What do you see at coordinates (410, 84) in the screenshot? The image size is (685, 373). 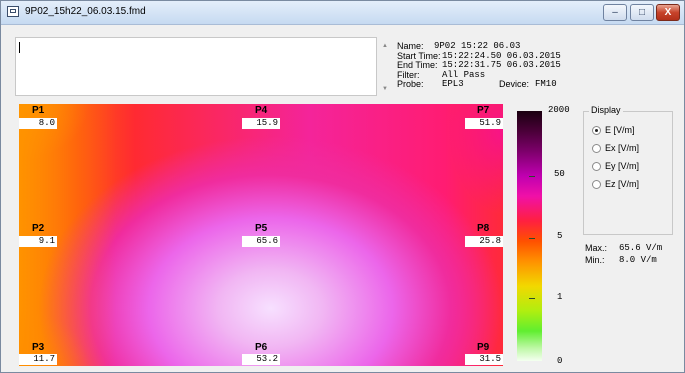 I see `probe-label: Probe:` at bounding box center [410, 84].